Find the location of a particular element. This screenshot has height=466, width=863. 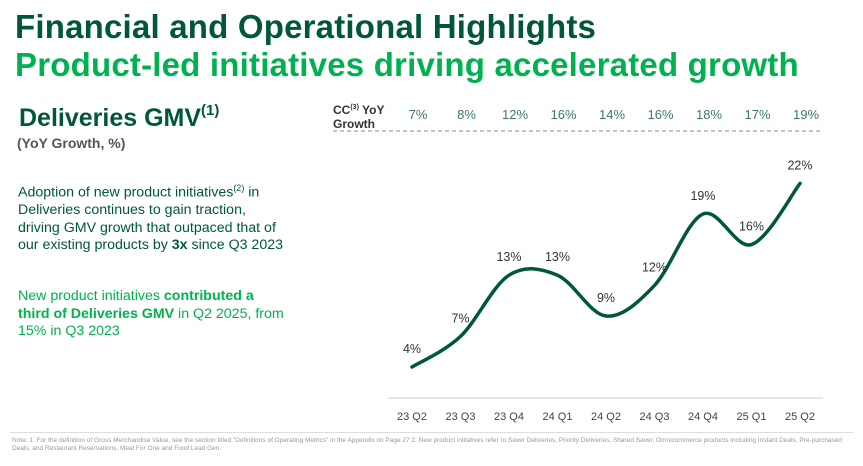

cc-growth-label: 19% is located at coordinates (806, 114).